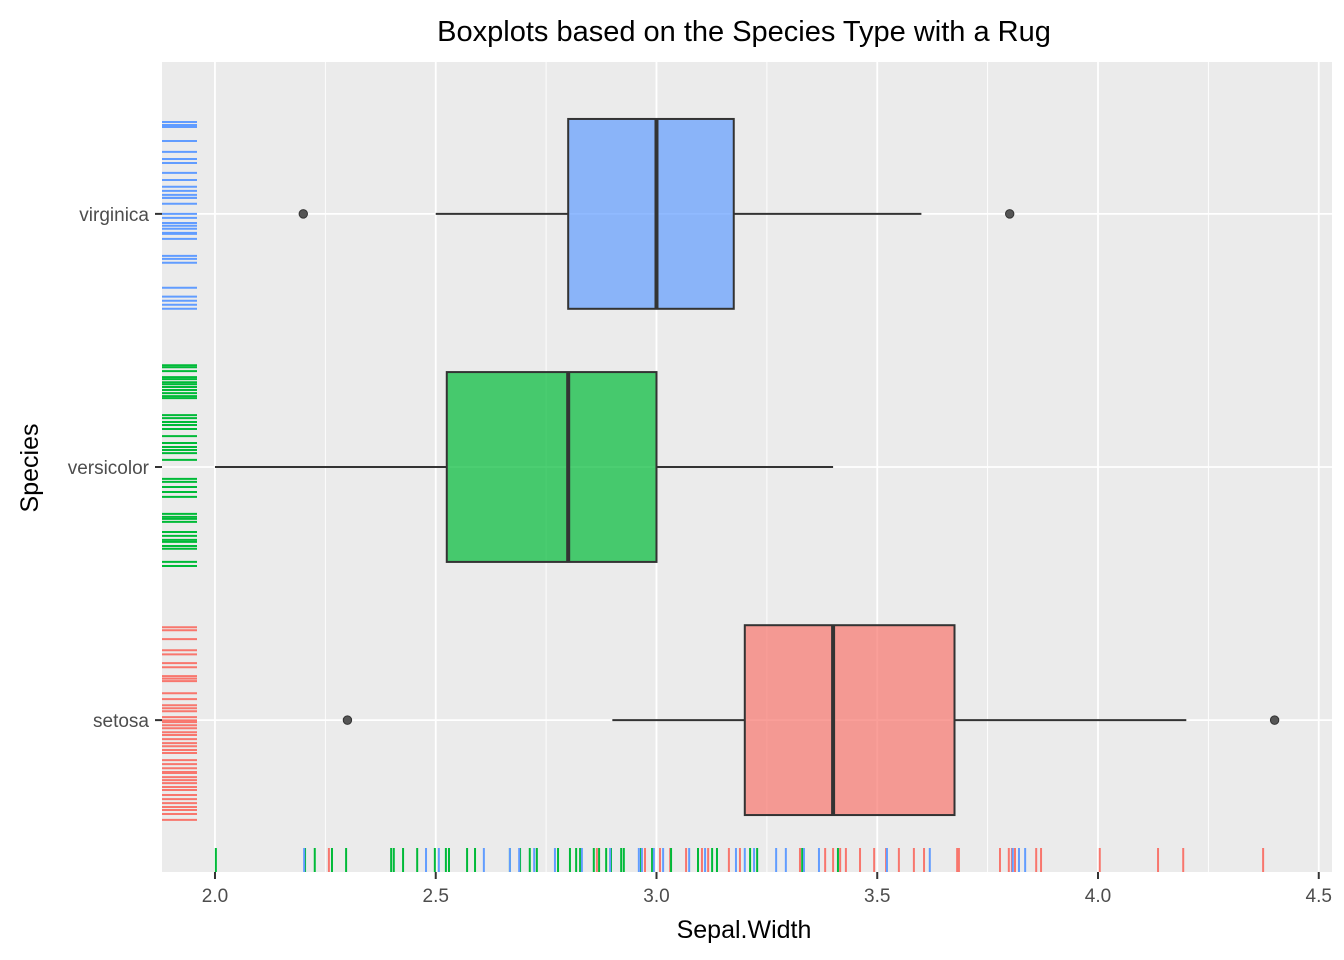  What do you see at coordinates (739, 860) in the screenshot?
I see `x-rug` at bounding box center [739, 860].